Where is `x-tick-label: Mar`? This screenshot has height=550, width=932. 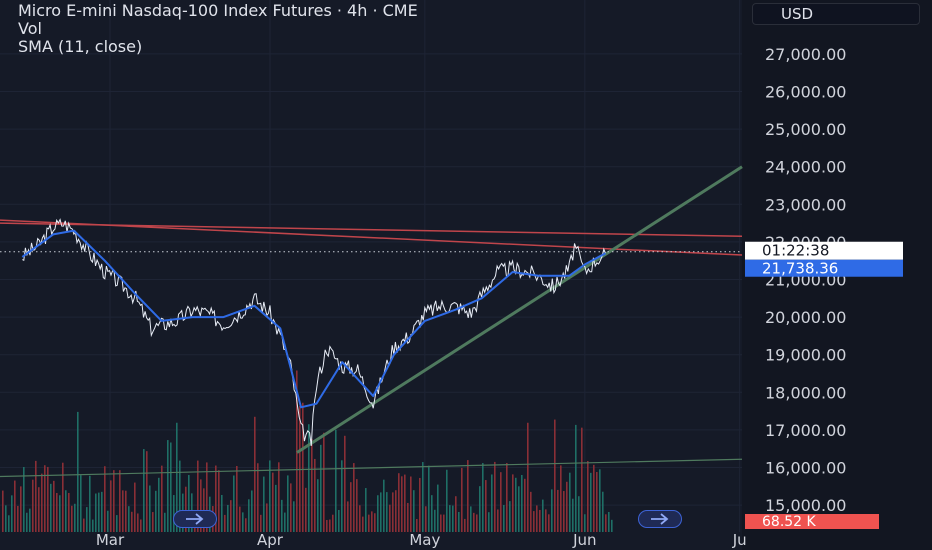
x-tick-label: Mar is located at coordinates (110, 540).